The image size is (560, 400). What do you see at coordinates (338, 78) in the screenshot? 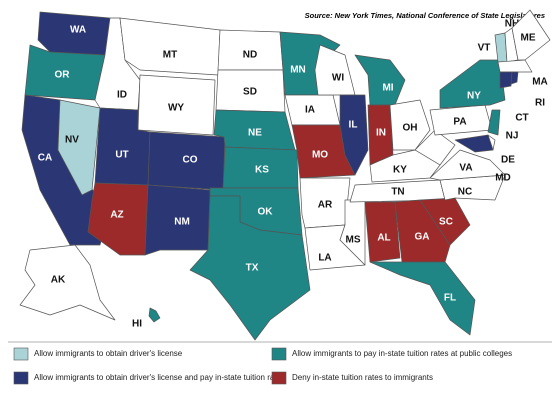
I see `state-label: WI` at bounding box center [338, 78].